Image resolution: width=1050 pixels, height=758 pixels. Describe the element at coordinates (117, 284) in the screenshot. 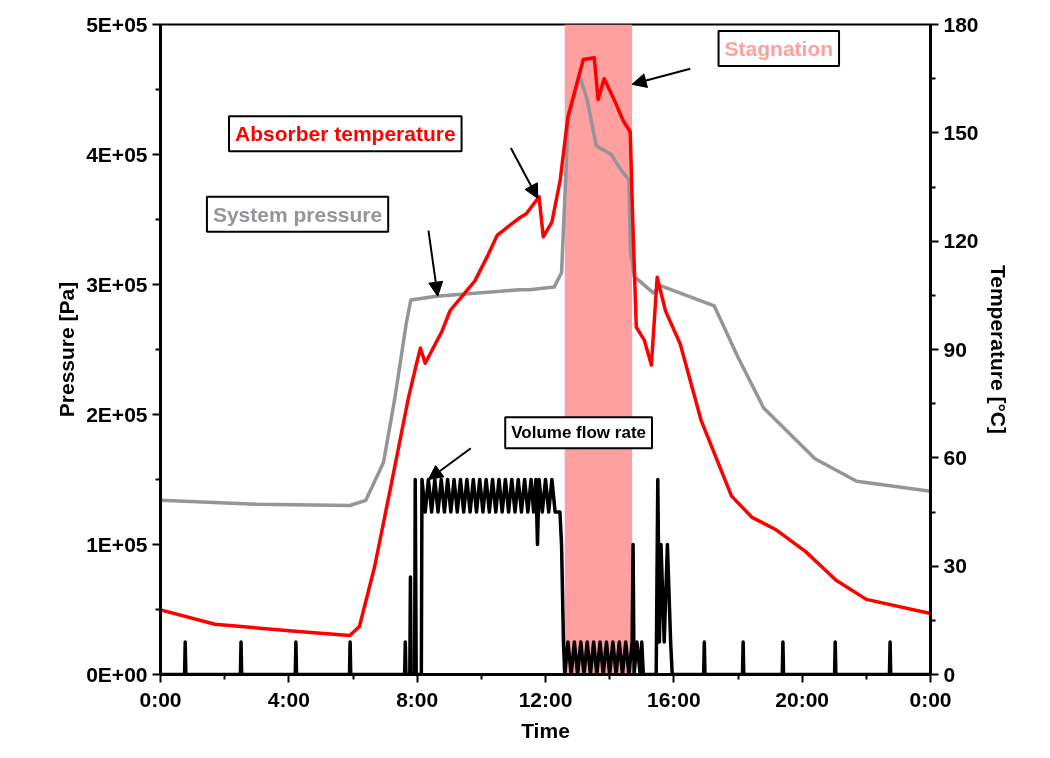

I see `y-tick-label: 3E+05` at that location.